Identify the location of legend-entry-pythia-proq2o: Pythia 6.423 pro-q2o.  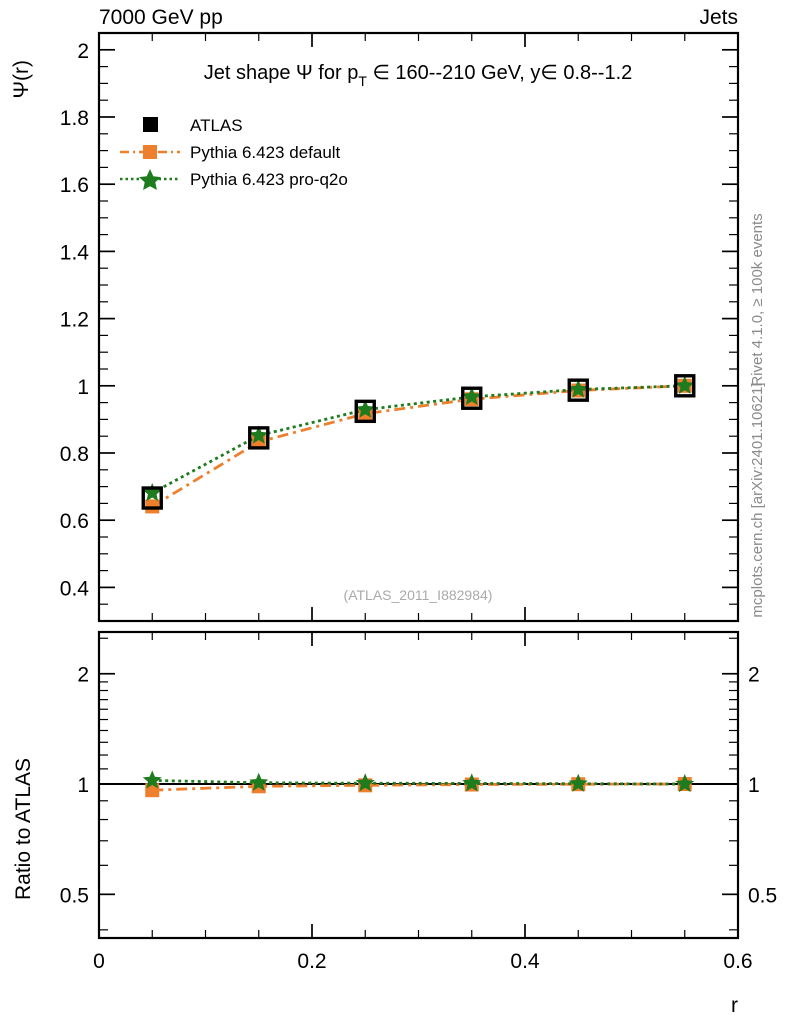
(234, 179).